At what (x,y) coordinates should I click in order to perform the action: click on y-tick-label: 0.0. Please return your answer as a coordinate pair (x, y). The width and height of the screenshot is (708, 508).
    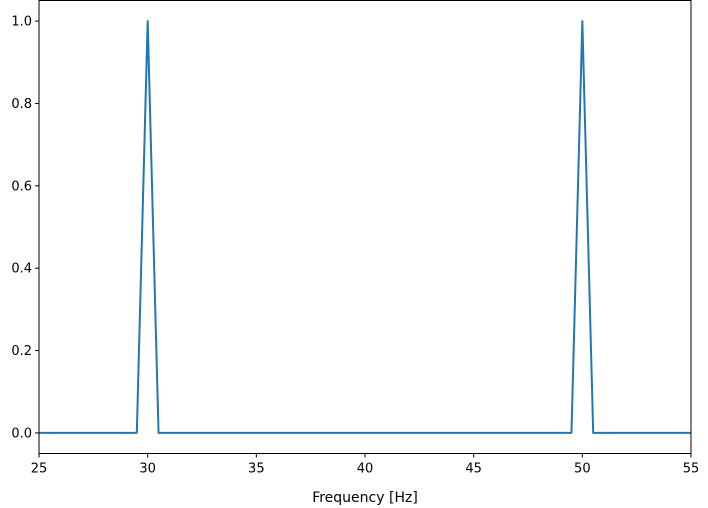
    Looking at the image, I should click on (21, 433).